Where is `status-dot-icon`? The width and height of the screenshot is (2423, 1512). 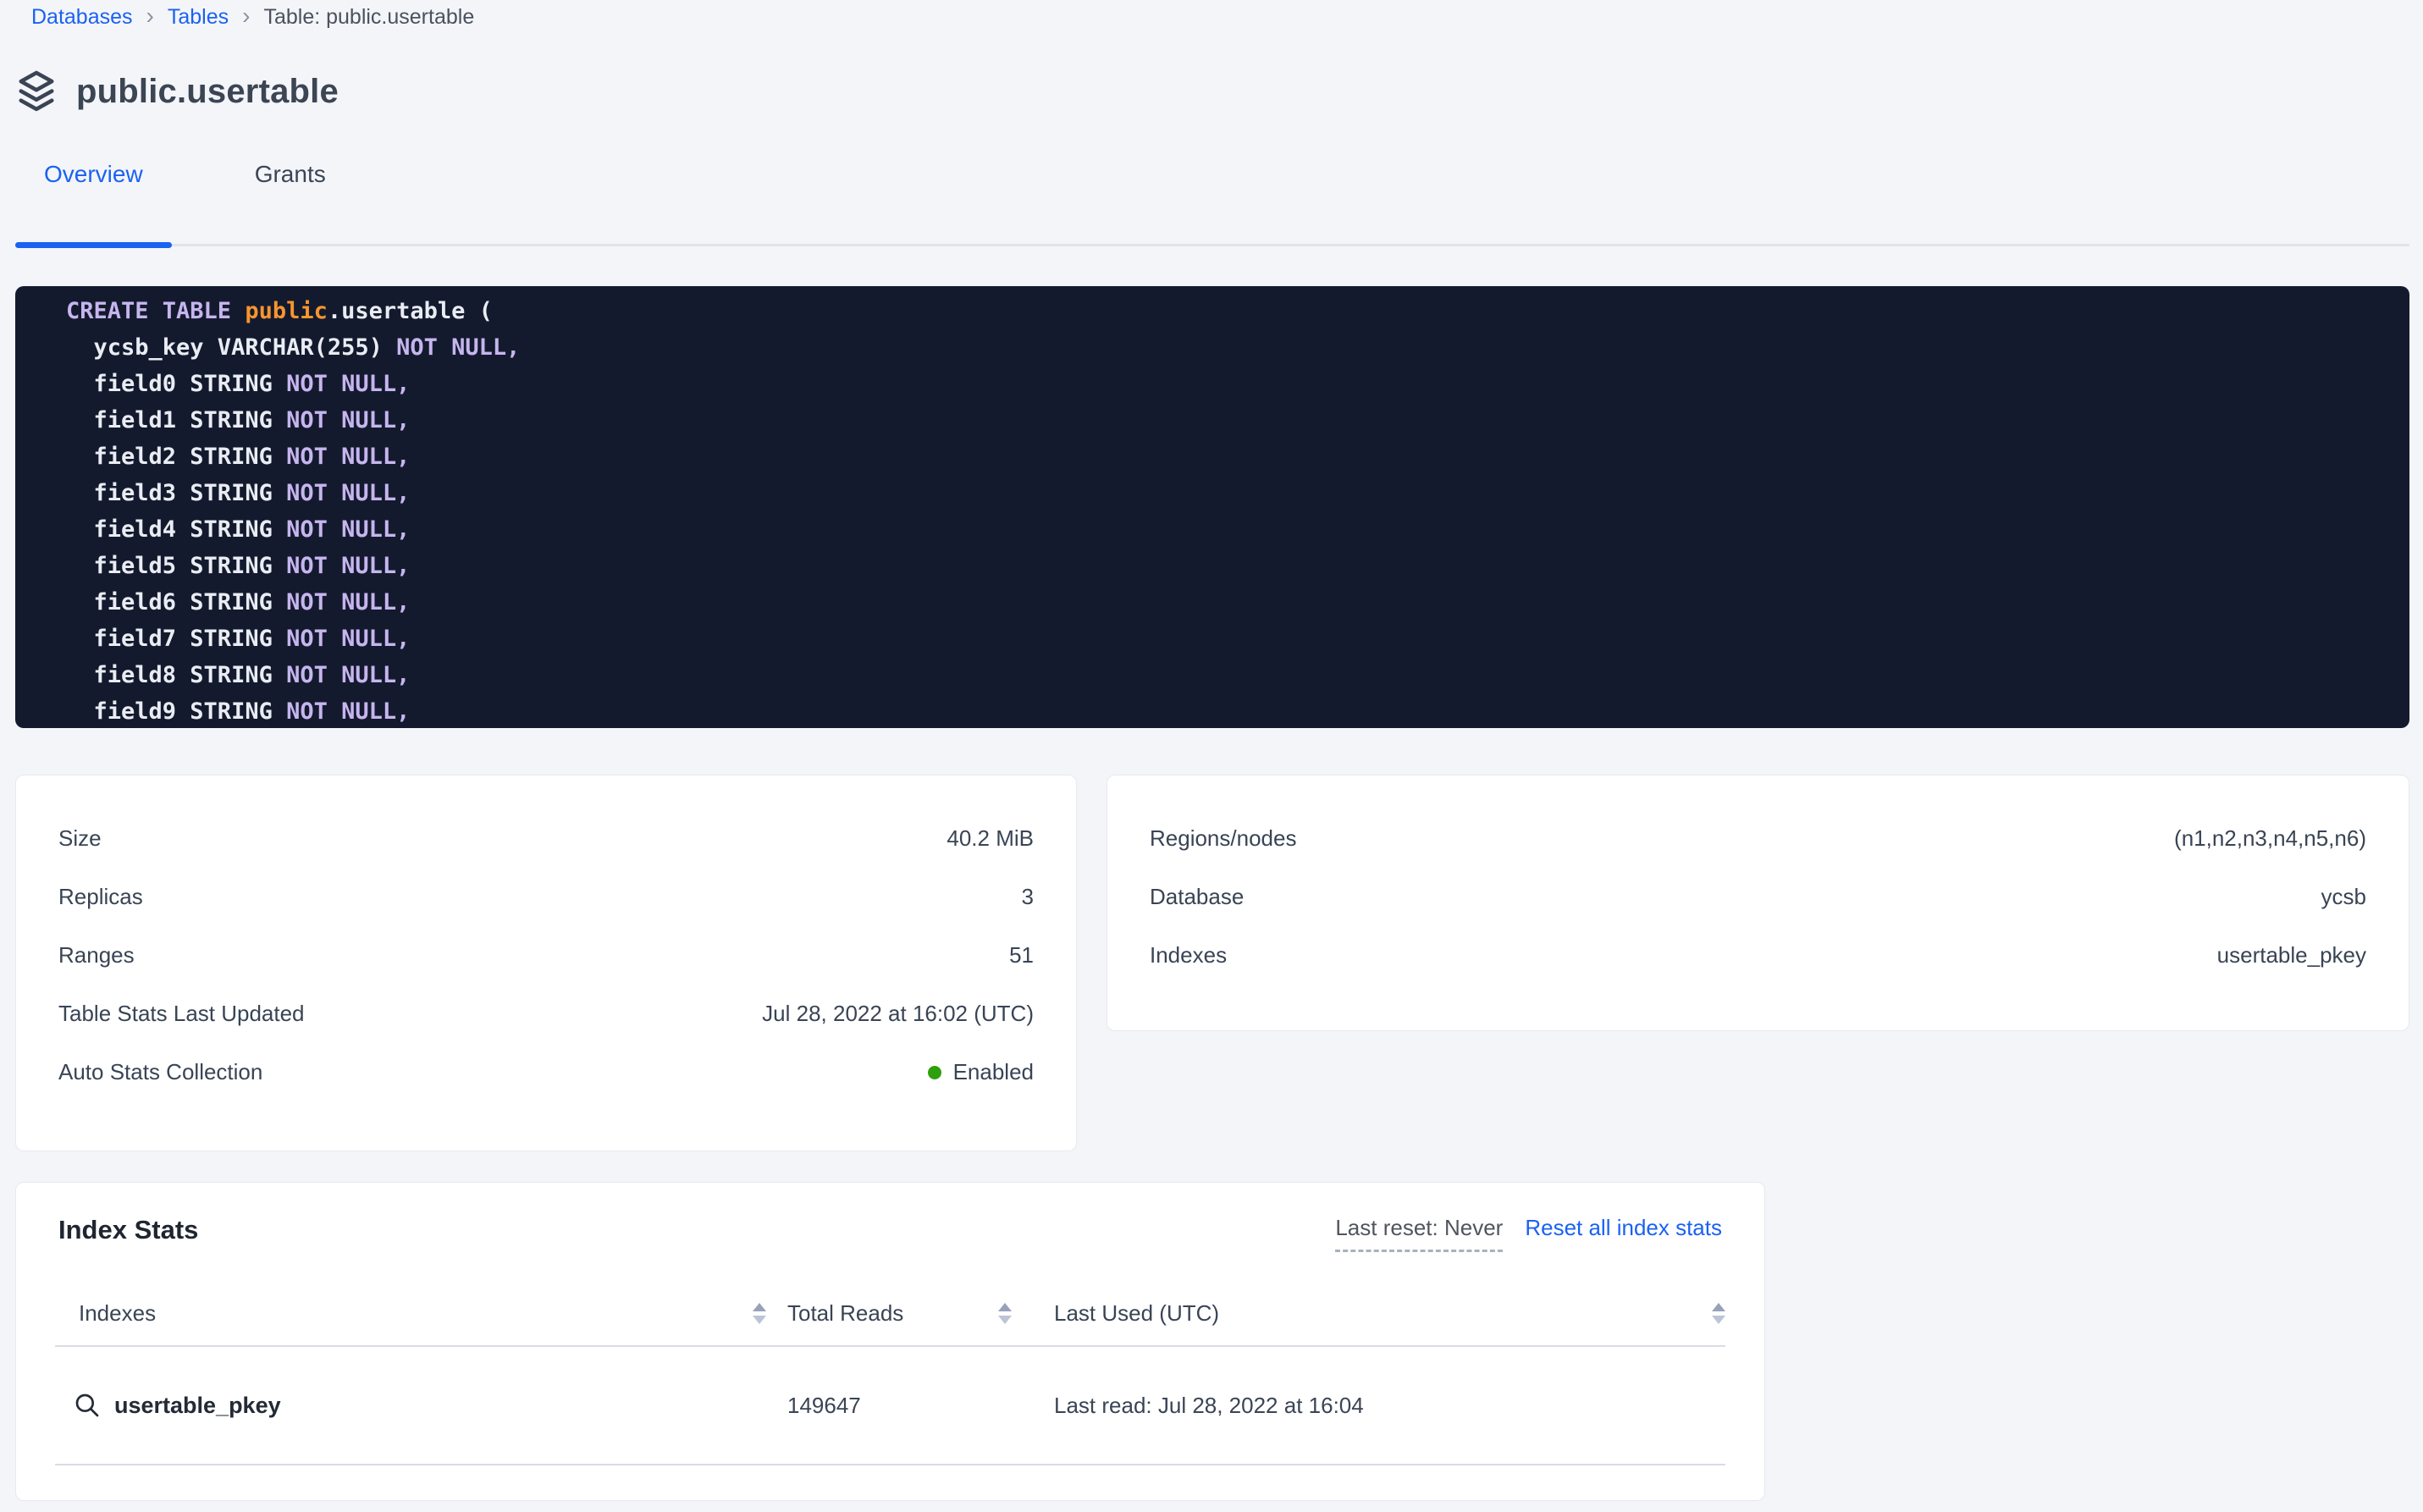 status-dot-icon is located at coordinates (934, 1072).